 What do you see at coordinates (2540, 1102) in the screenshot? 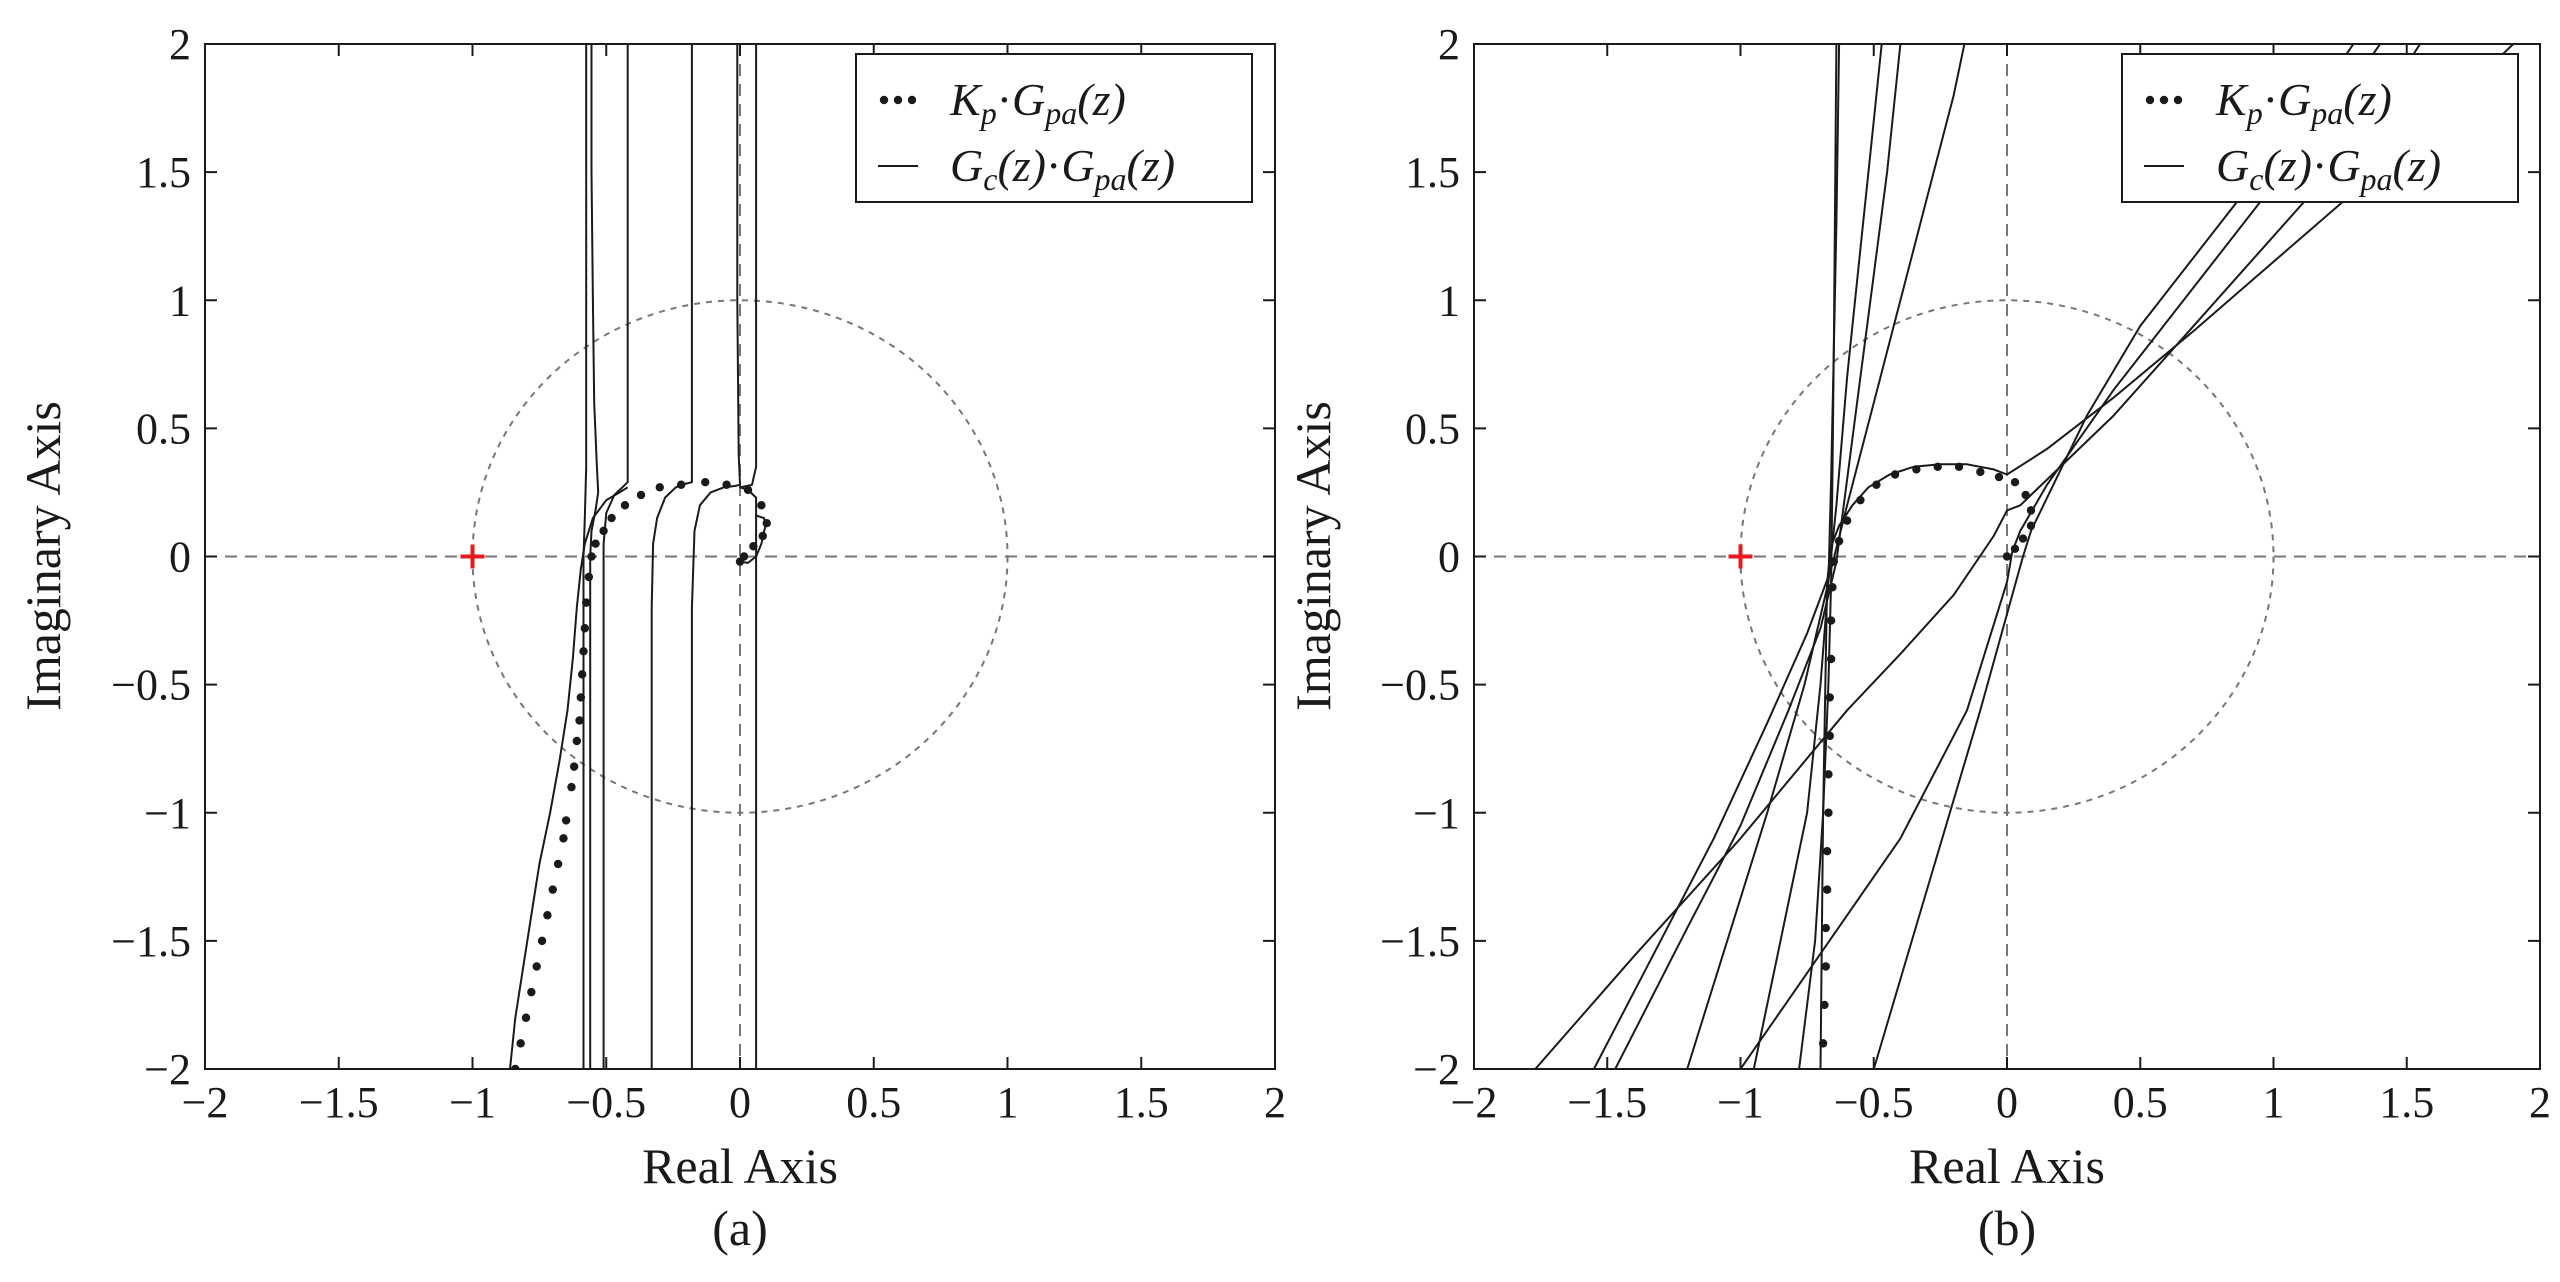
I see `panel-b-x-tick-label: 2` at bounding box center [2540, 1102].